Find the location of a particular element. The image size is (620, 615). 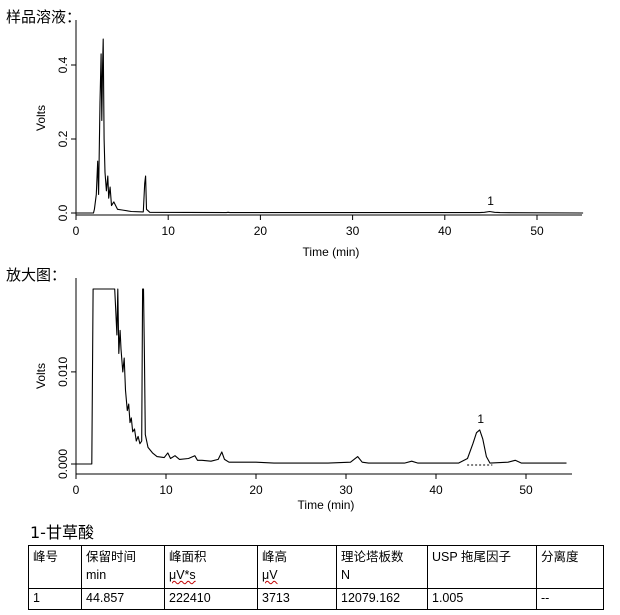

header-unit: N is located at coordinates (346, 575).